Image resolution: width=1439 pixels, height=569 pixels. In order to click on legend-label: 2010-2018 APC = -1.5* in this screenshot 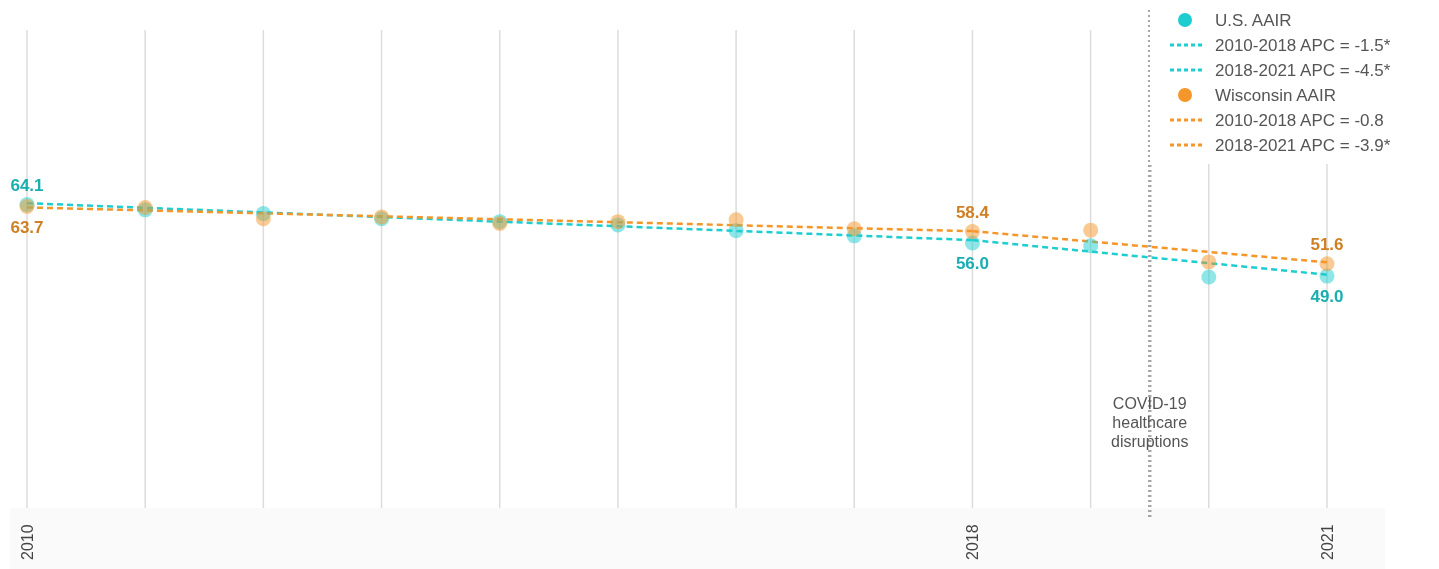, I will do `click(1303, 45)`.